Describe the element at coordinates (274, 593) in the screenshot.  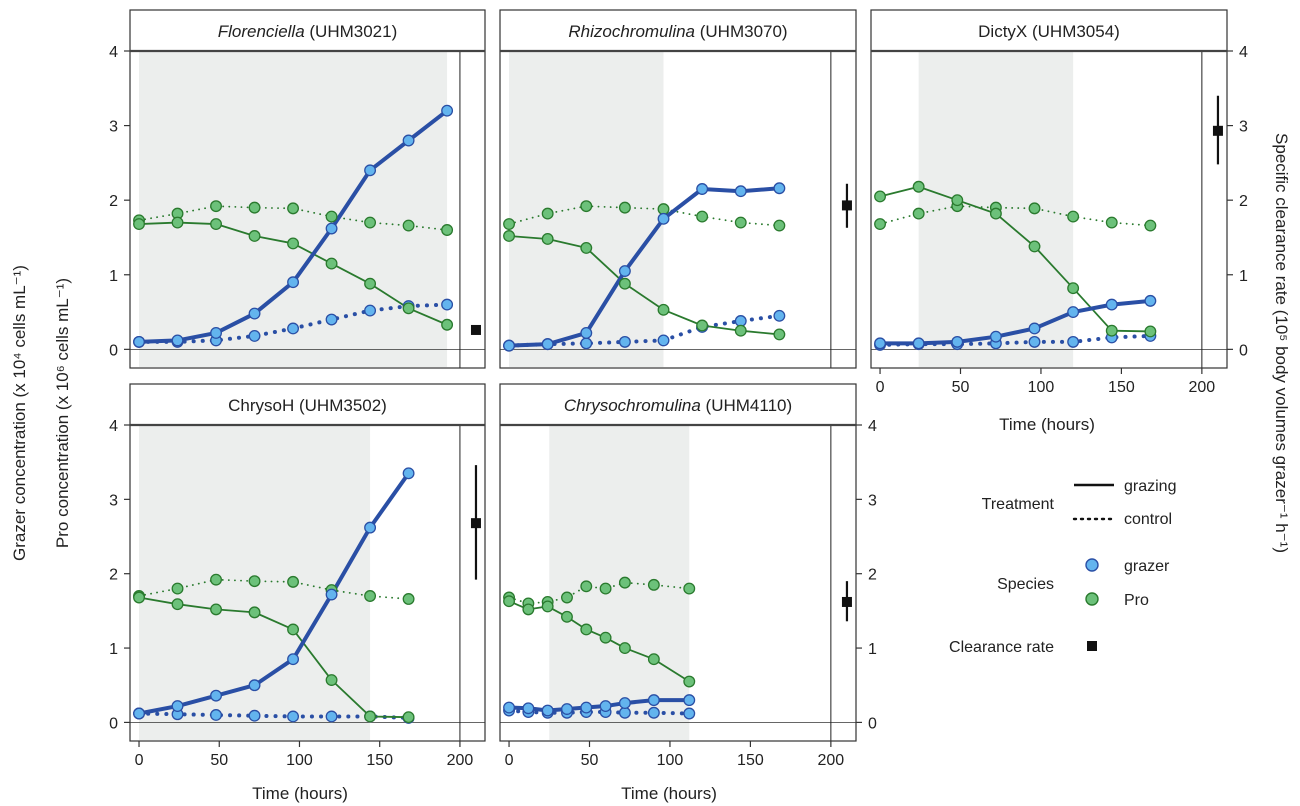
I see `series-line-grazer-grazing` at that location.